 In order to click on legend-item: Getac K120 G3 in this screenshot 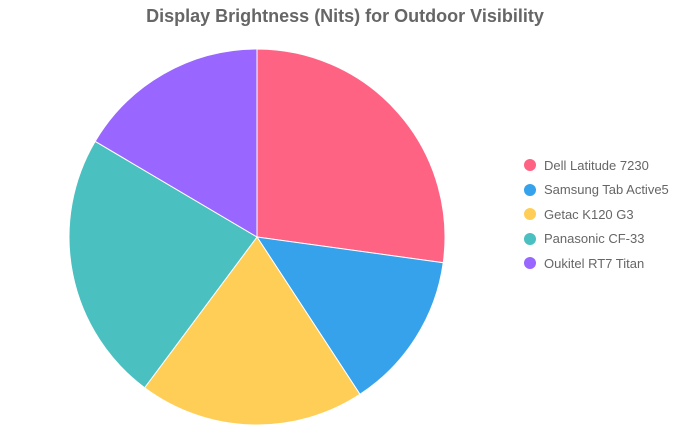, I will do `click(596, 214)`.